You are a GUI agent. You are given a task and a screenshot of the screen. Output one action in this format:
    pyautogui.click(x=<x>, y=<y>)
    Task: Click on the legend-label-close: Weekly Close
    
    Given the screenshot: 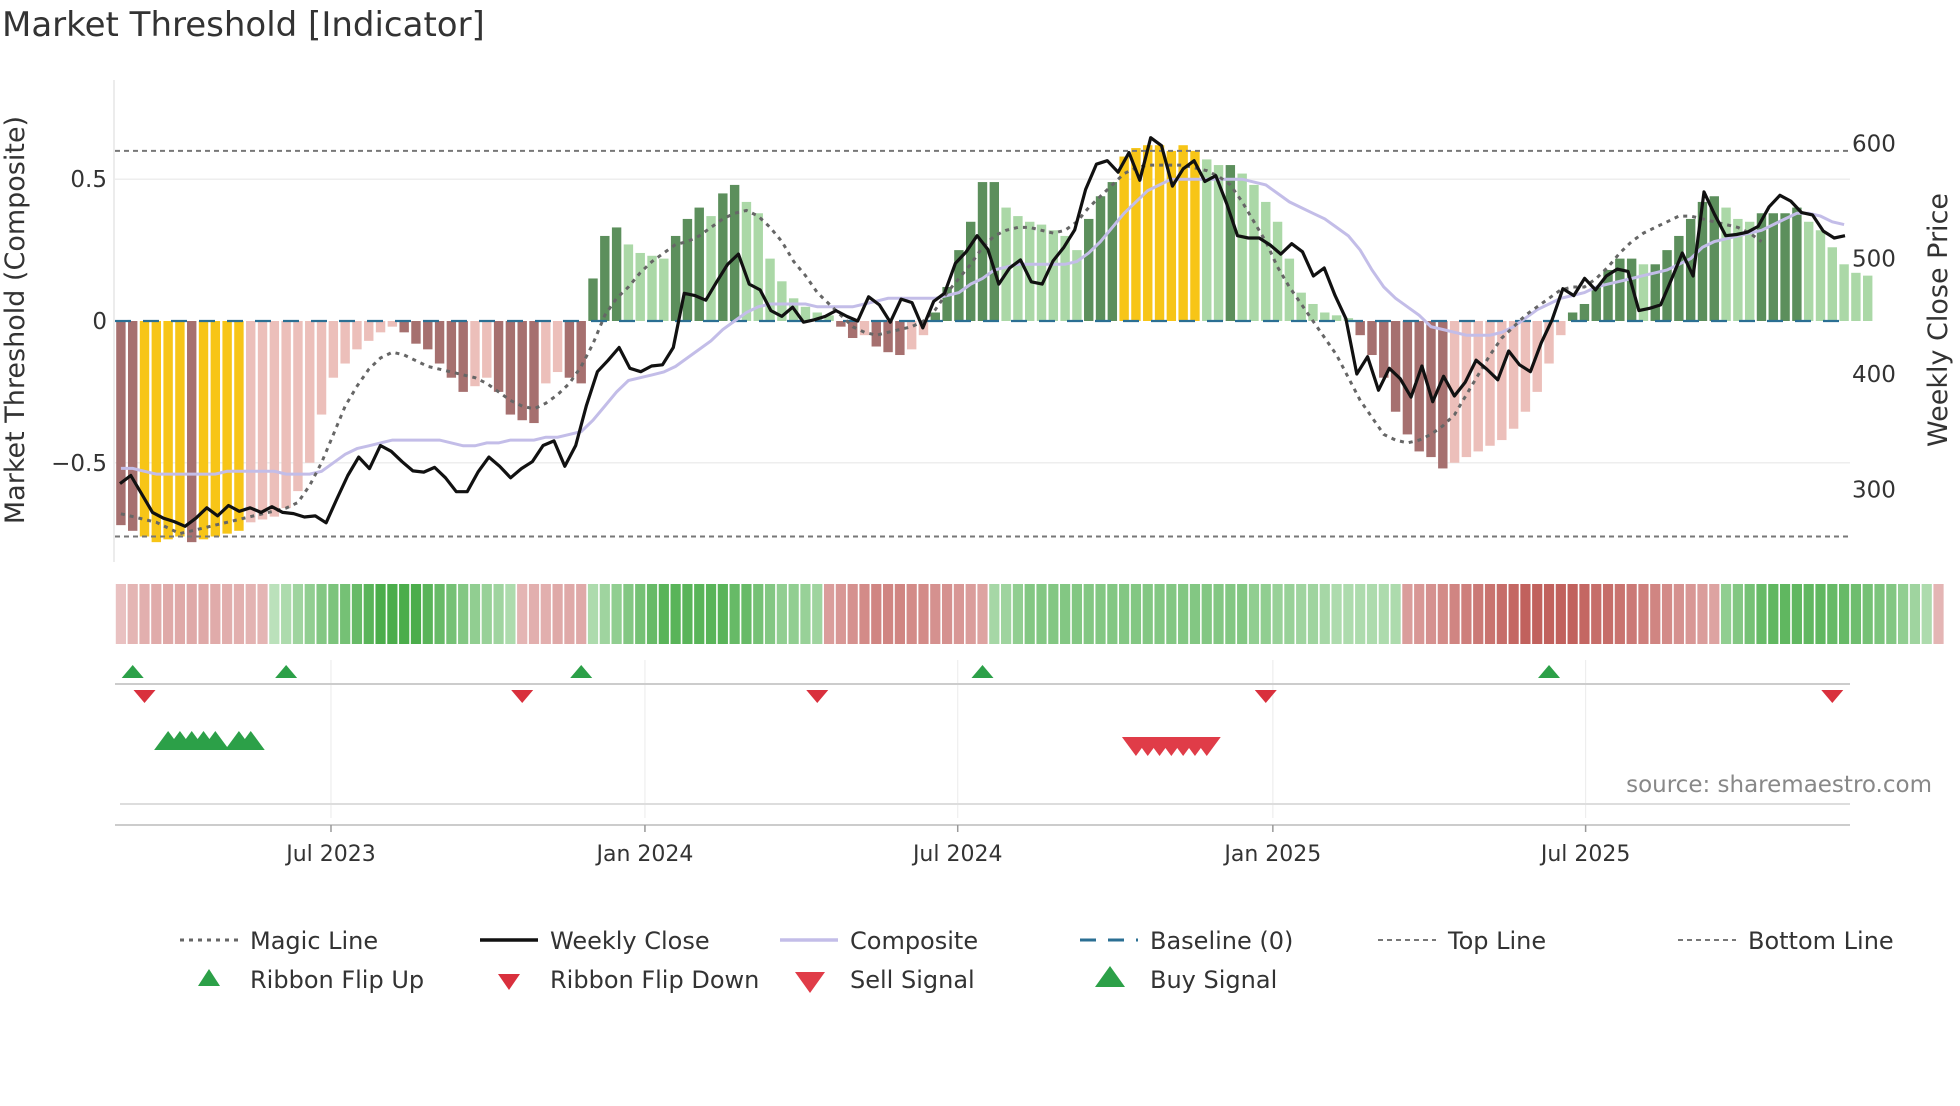 What is the action you would take?
    pyautogui.click(x=630, y=941)
    